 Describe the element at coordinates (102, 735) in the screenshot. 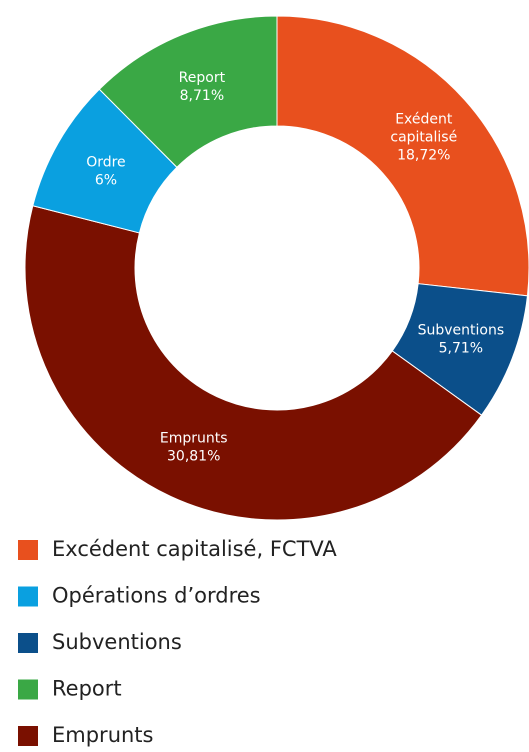

I see `legend-text: Emprunts` at that location.